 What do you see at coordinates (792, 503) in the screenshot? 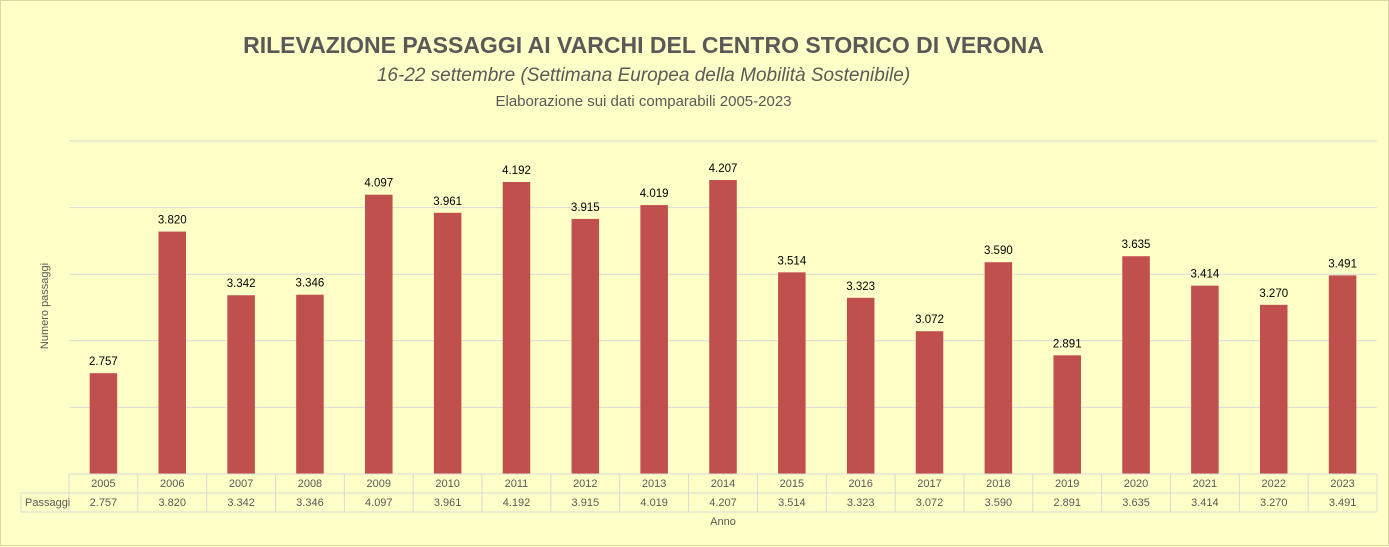
I see `table-value: 3.514` at bounding box center [792, 503].